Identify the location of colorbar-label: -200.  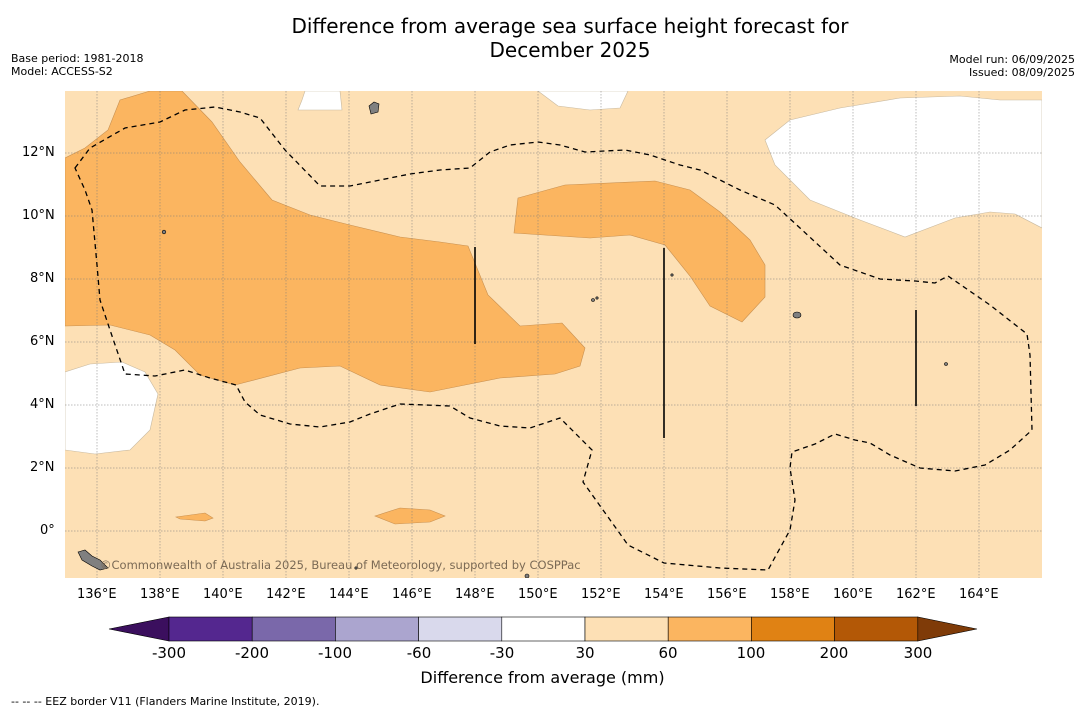
(252, 653).